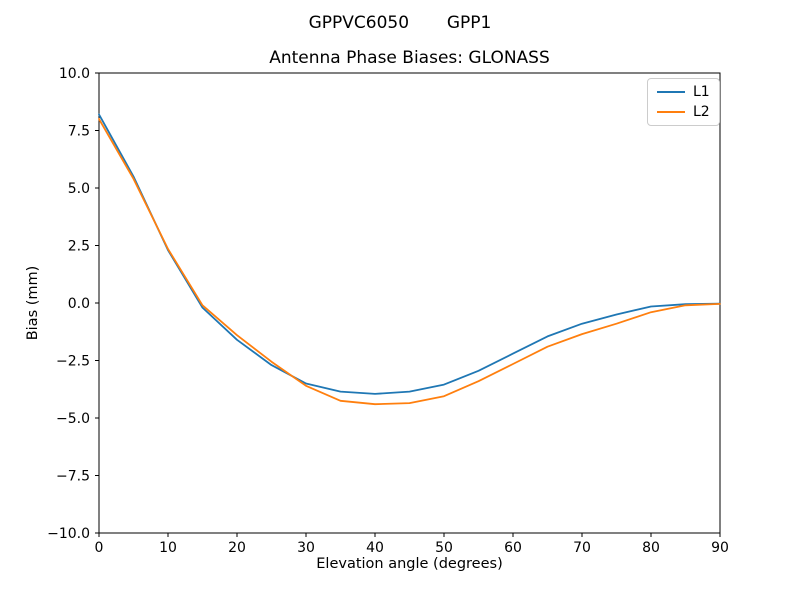 The height and width of the screenshot is (600, 800). What do you see at coordinates (79, 189) in the screenshot?
I see `y-tick-label: 5.0` at bounding box center [79, 189].